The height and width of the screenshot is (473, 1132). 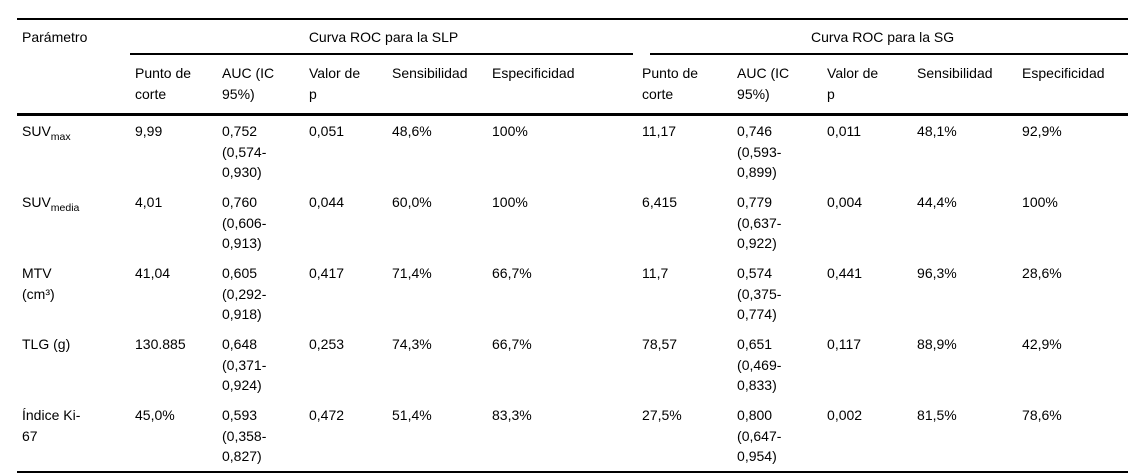 I want to click on sg-auc: 0,800 (0,647- 0,954), so click(x=759, y=435).